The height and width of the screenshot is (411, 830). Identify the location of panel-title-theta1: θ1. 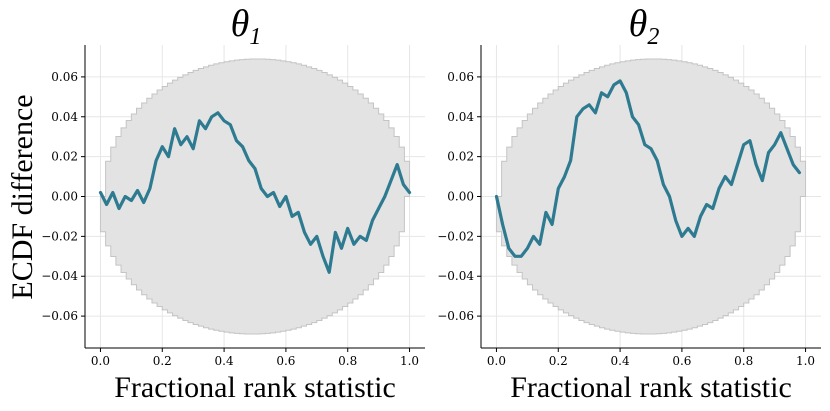
(246, 26).